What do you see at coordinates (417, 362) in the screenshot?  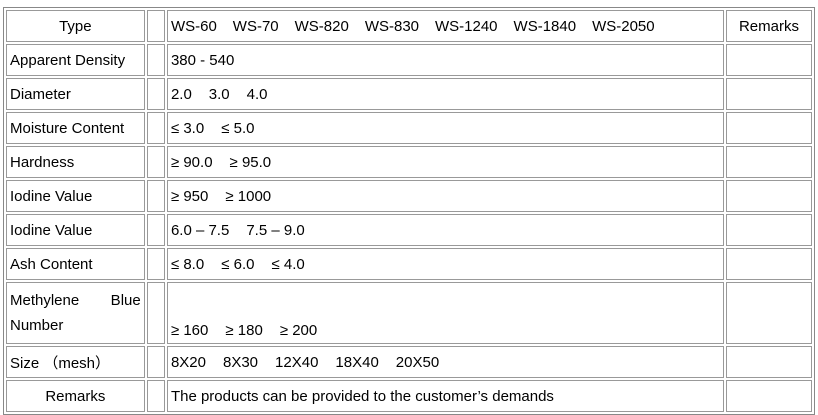 I see `value: 20X50` at bounding box center [417, 362].